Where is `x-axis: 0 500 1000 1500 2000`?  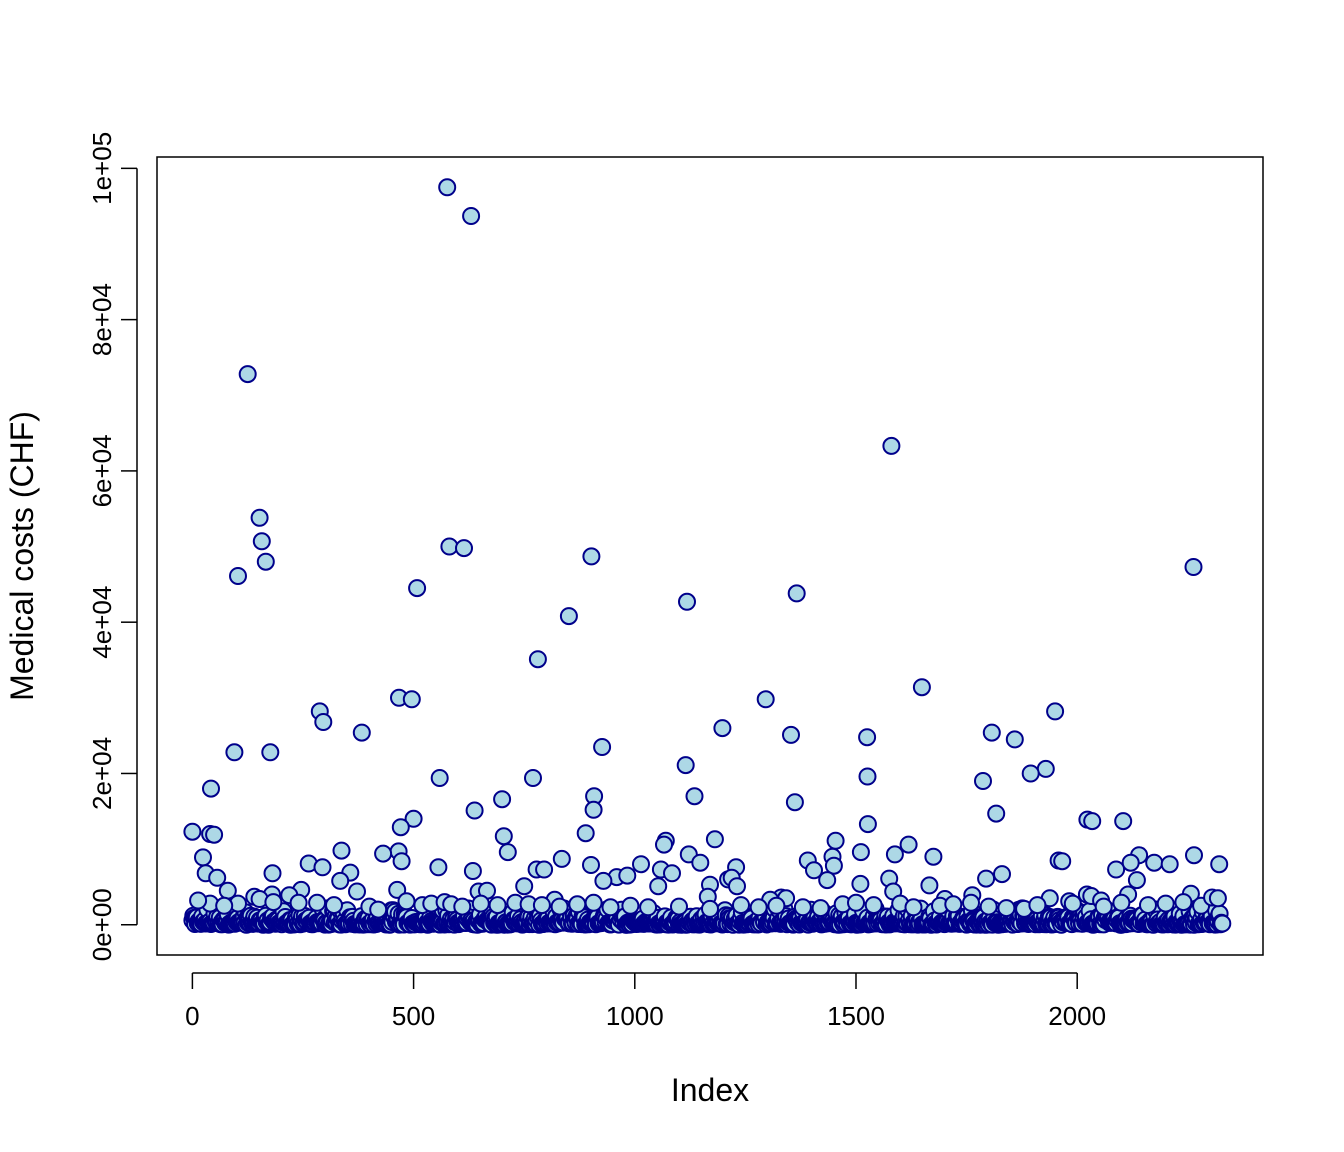
x-axis: 0 500 1000 1500 2000 is located at coordinates (645, 1001).